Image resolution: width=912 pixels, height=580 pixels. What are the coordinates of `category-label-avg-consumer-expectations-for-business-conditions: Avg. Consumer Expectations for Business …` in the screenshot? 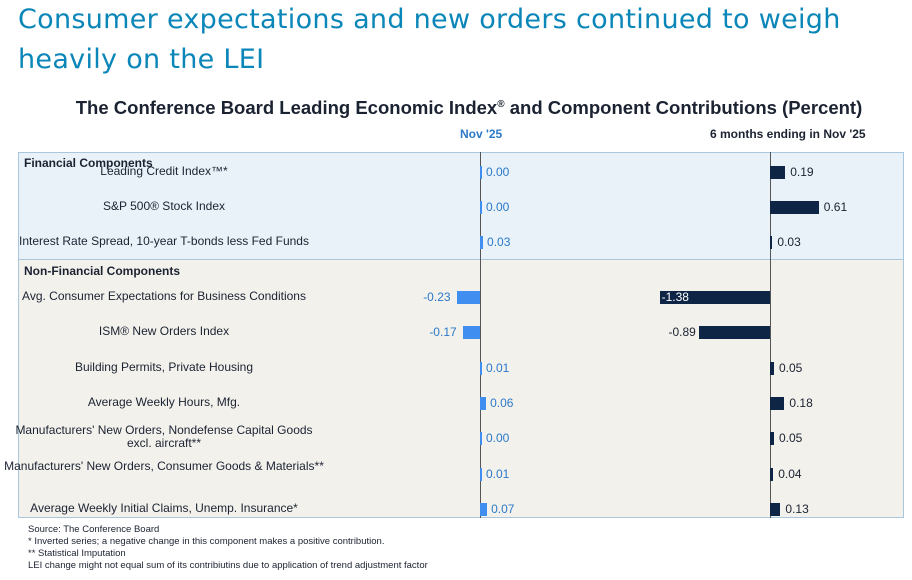 It's located at (164, 296).